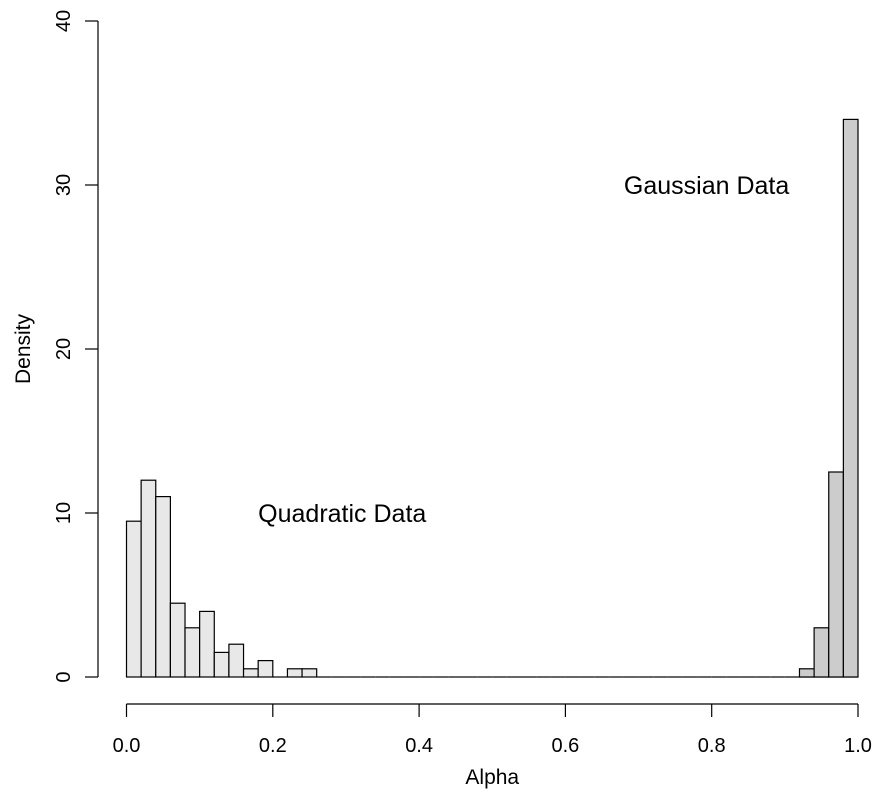 This screenshot has width=877, height=797. What do you see at coordinates (64, 513) in the screenshot?
I see `y-tick-label: 10` at bounding box center [64, 513].